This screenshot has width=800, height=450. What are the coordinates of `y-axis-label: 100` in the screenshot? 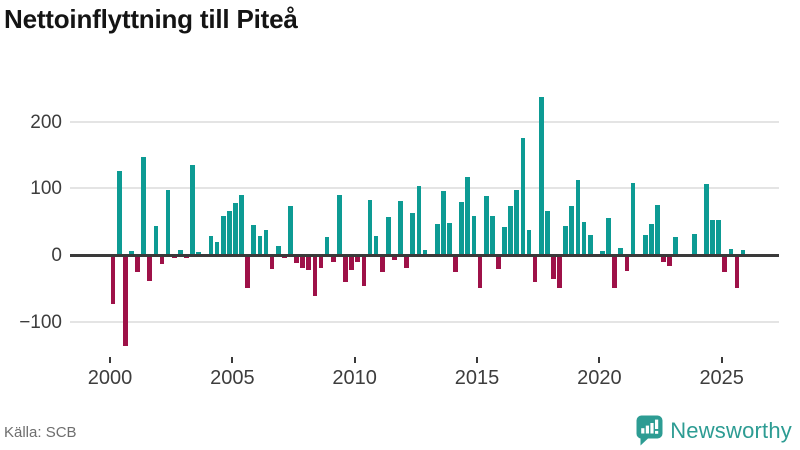 It's located at (46, 189).